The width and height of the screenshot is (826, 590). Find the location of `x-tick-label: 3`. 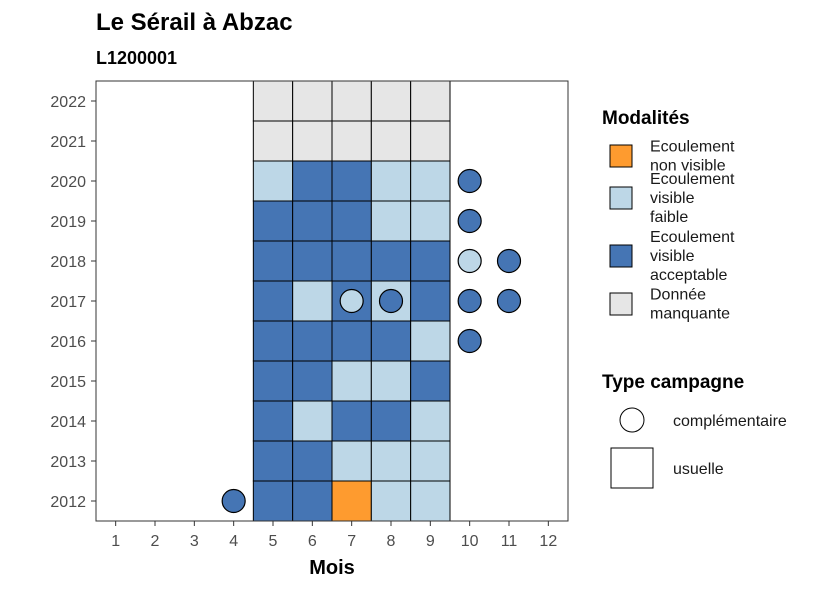

x-tick-label: 3 is located at coordinates (194, 541).